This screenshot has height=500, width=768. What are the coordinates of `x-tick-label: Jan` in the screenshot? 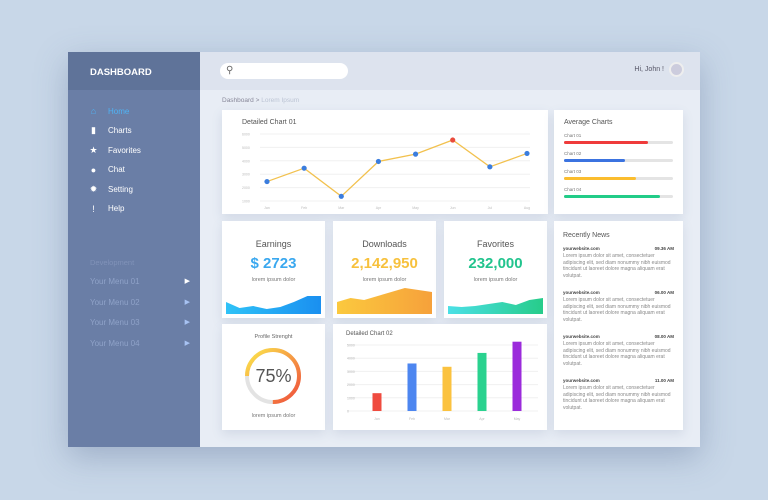 It's located at (267, 208).